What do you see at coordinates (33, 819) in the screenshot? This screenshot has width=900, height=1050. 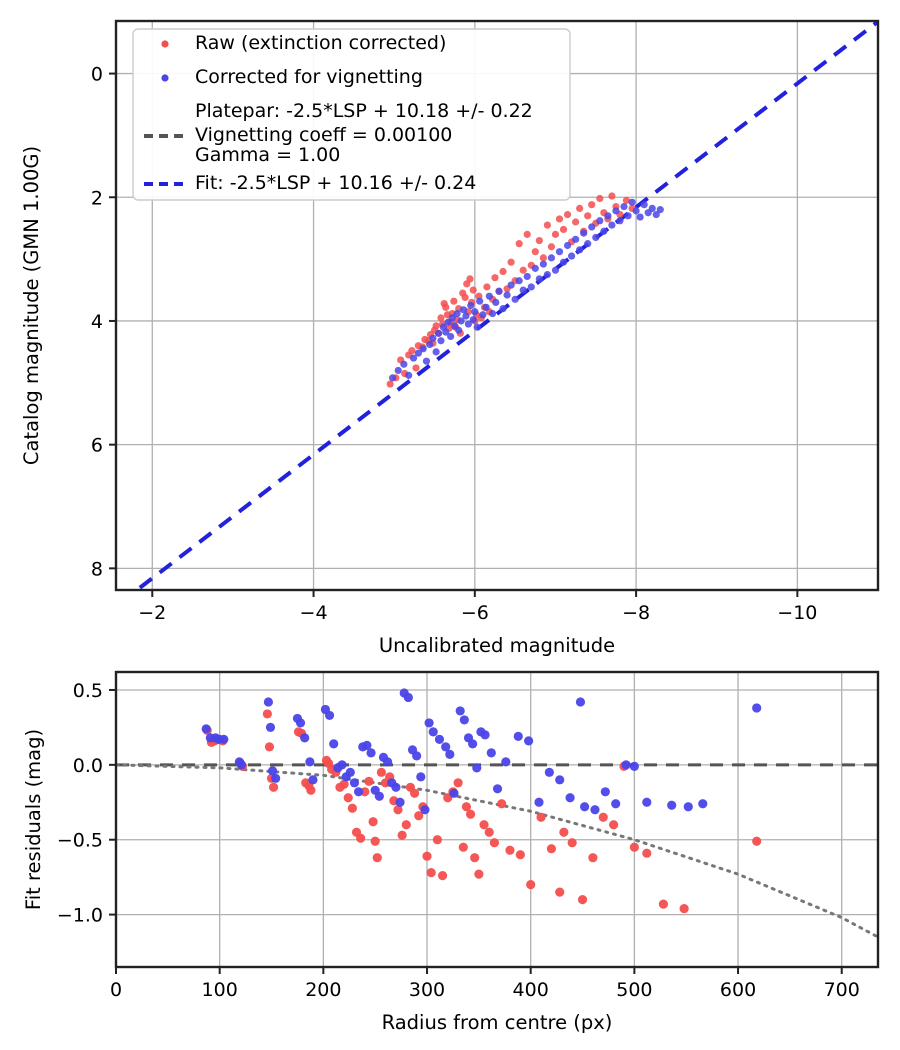 I see `yaxis-label: Fit residuals (mag)` at bounding box center [33, 819].